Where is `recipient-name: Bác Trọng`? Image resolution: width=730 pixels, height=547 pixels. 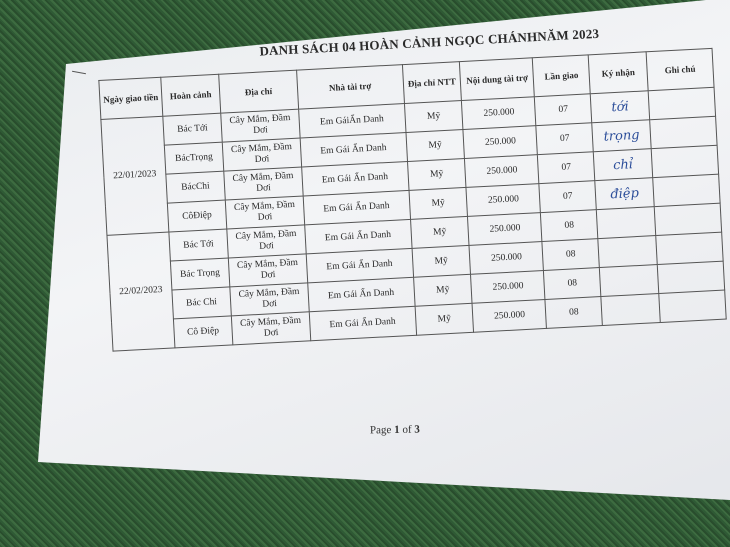 recipient-name: Bác Trọng is located at coordinates (200, 273).